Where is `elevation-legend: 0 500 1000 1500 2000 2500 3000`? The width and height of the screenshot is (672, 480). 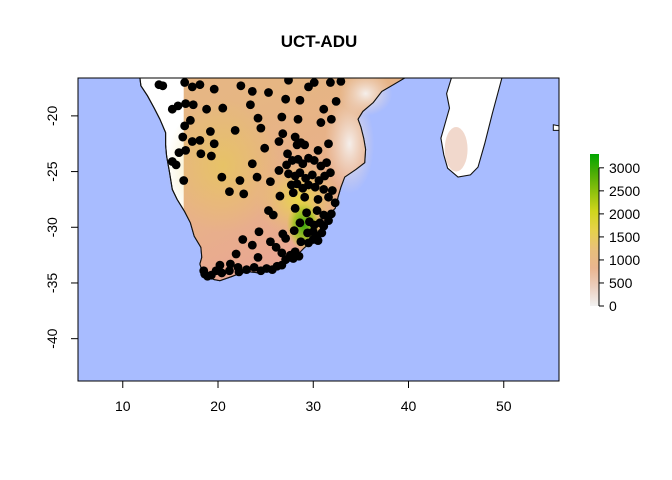
elevation-legend: 0 500 1000 1500 2000 2500 3000 is located at coordinates (615, 234).